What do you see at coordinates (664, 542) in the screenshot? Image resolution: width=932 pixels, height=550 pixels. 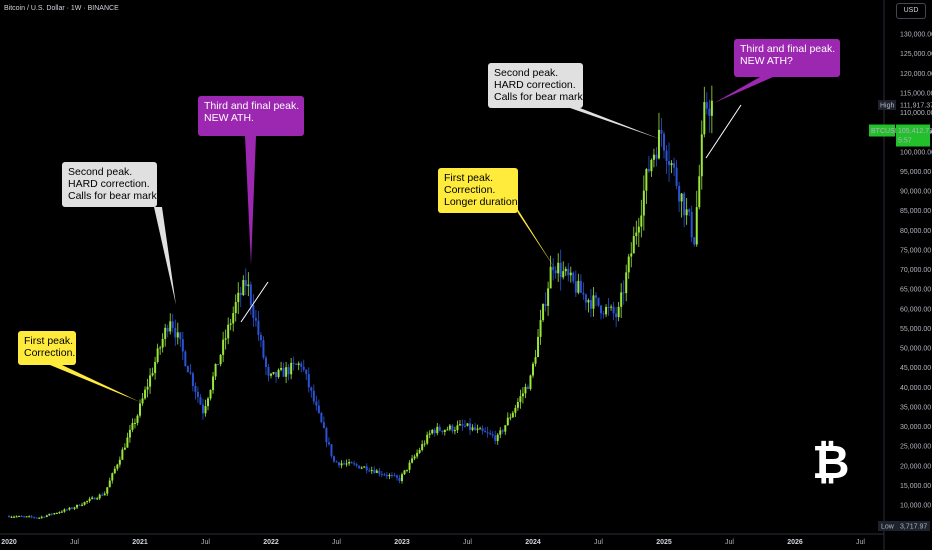 I see `time-tick-label: 2025` at bounding box center [664, 542].